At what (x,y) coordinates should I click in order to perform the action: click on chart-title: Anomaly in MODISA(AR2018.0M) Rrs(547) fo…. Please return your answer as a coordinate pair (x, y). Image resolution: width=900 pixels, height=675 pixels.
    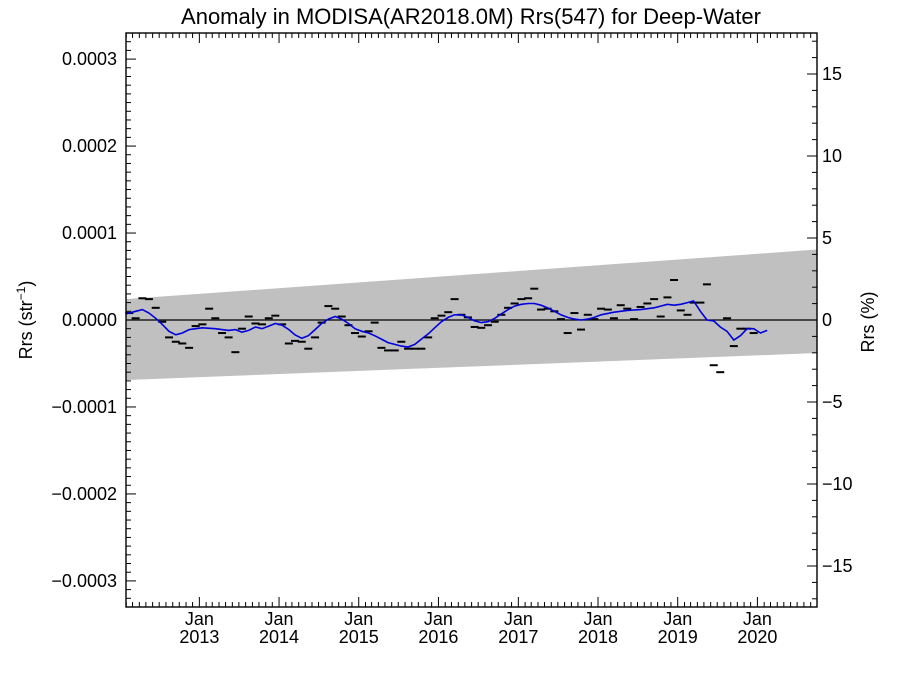
    Looking at the image, I should click on (471, 16).